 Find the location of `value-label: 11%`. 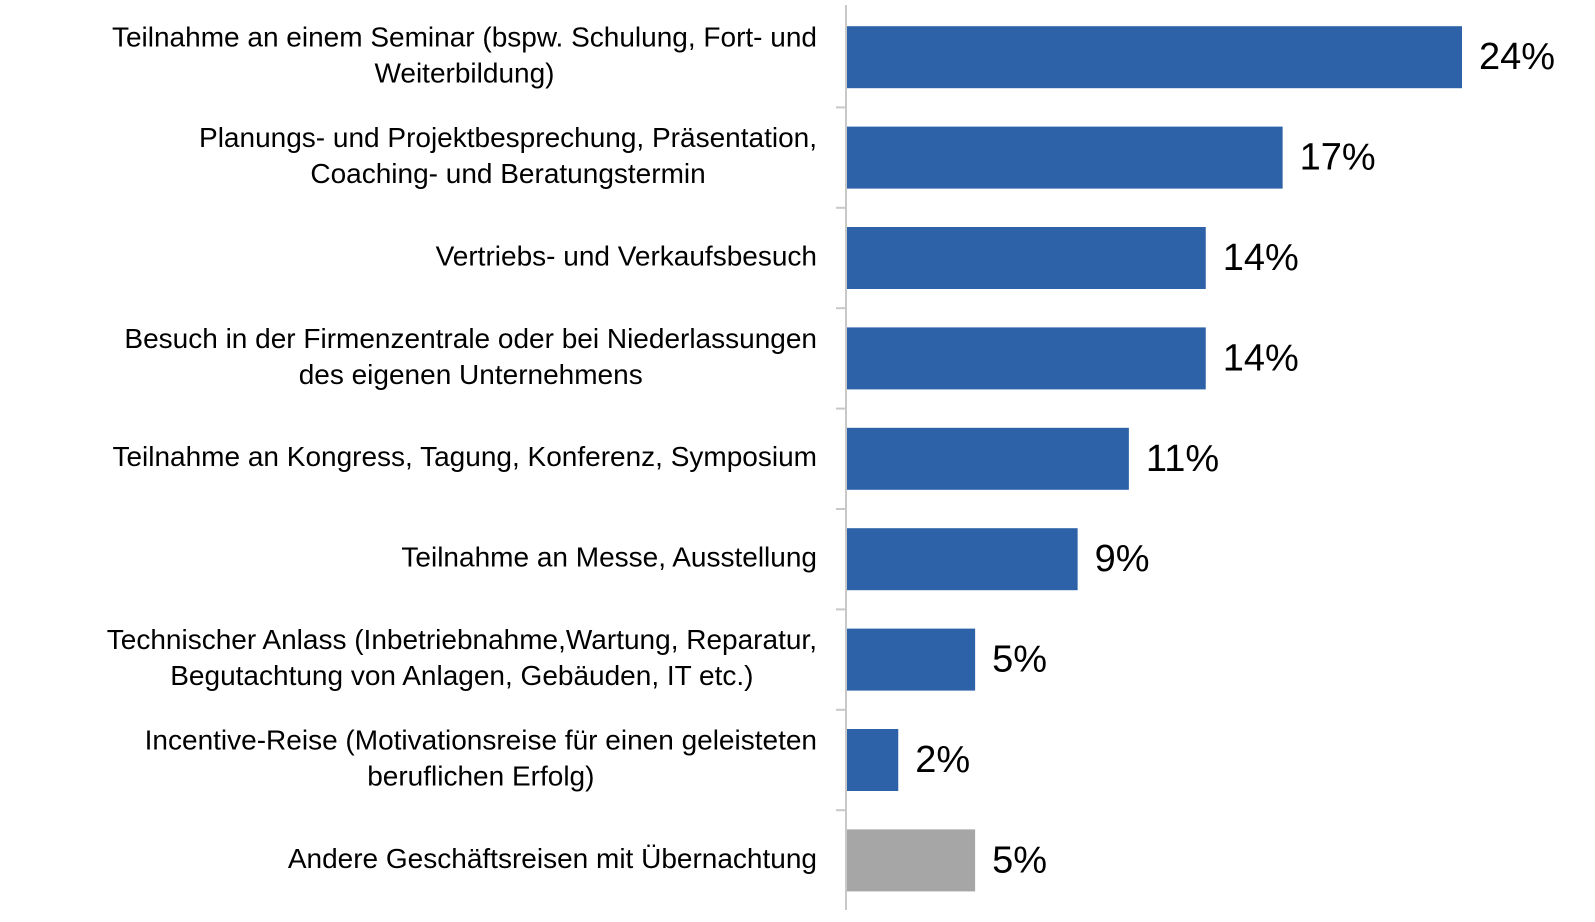

value-label: 11% is located at coordinates (1182, 459).